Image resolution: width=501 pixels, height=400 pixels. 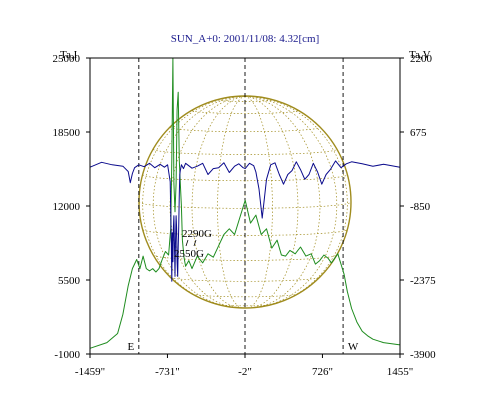 I want to click on y-left-label: Ta,I, so click(x=69, y=55).